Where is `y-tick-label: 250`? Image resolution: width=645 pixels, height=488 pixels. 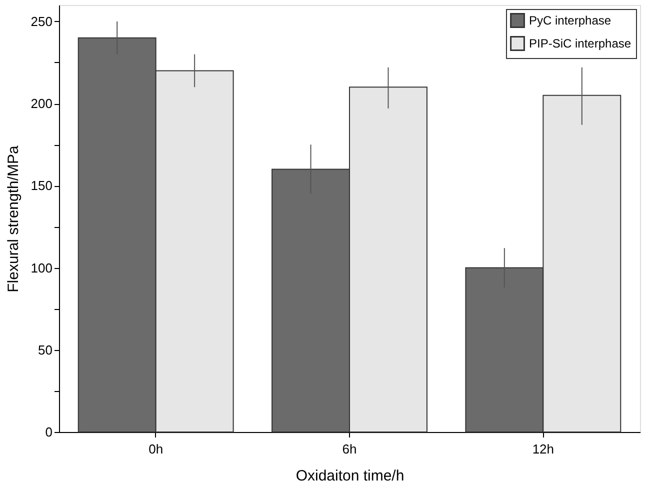 y-tick-label: 250 is located at coordinates (41, 21).